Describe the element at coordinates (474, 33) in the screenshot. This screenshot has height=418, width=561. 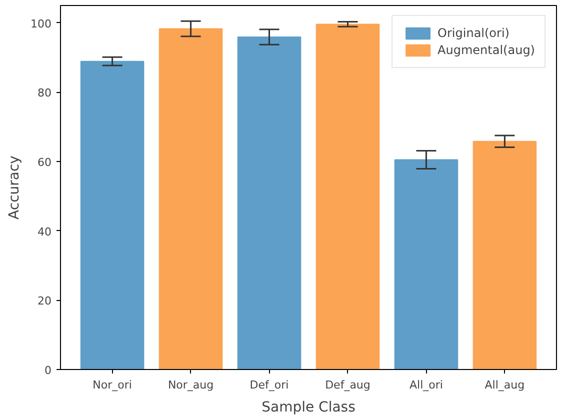
I see `legend-label: Original(ori)` at that location.